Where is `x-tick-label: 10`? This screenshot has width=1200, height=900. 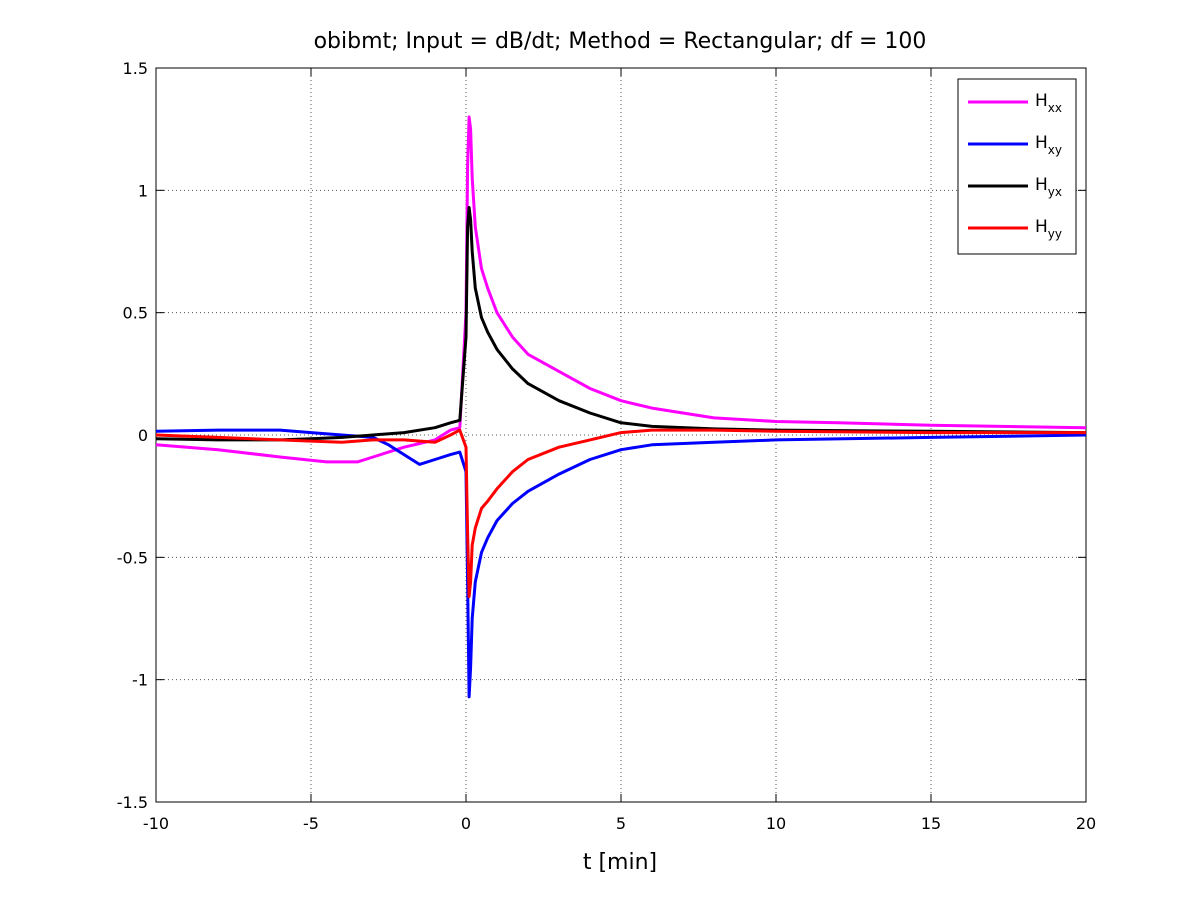 x-tick-label: 10 is located at coordinates (776, 823).